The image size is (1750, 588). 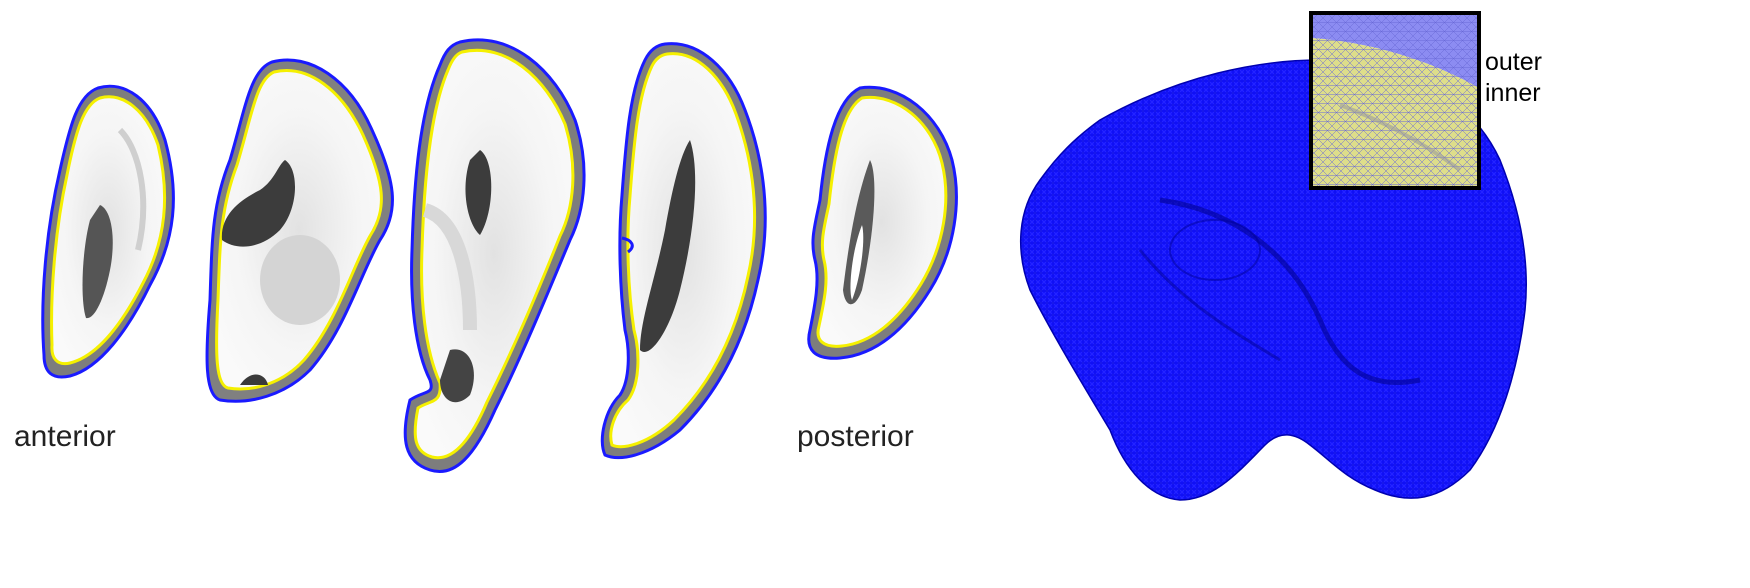 I want to click on posterior-label: posterior, so click(x=855, y=436).